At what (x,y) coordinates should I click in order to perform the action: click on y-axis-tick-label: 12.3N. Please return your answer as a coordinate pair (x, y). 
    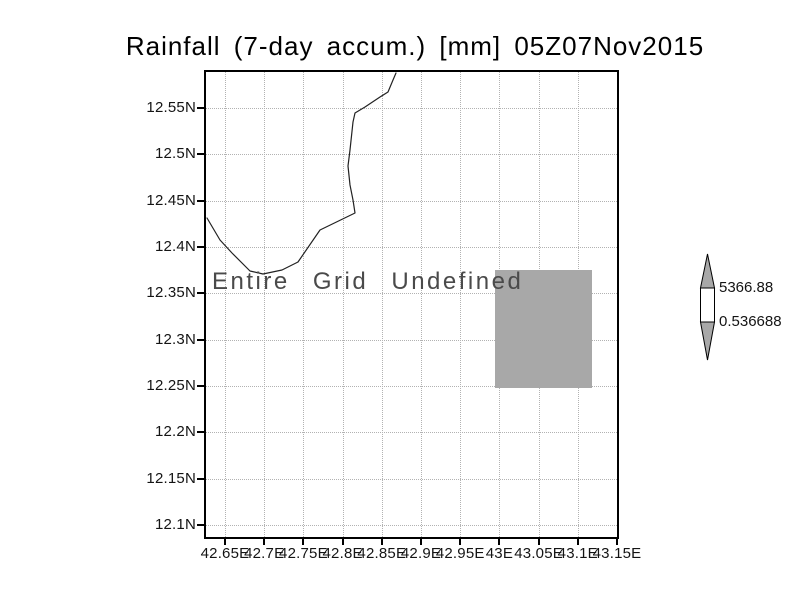
    Looking at the image, I should click on (175, 339).